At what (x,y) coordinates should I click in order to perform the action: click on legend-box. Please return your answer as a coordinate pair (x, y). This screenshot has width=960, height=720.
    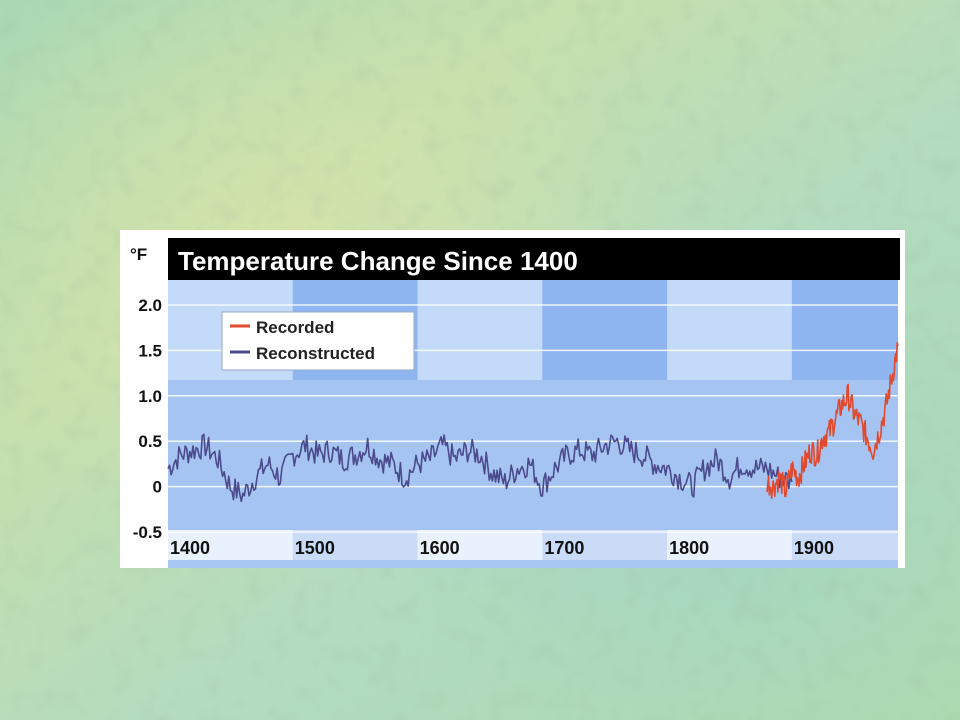
    Looking at the image, I should click on (318, 341).